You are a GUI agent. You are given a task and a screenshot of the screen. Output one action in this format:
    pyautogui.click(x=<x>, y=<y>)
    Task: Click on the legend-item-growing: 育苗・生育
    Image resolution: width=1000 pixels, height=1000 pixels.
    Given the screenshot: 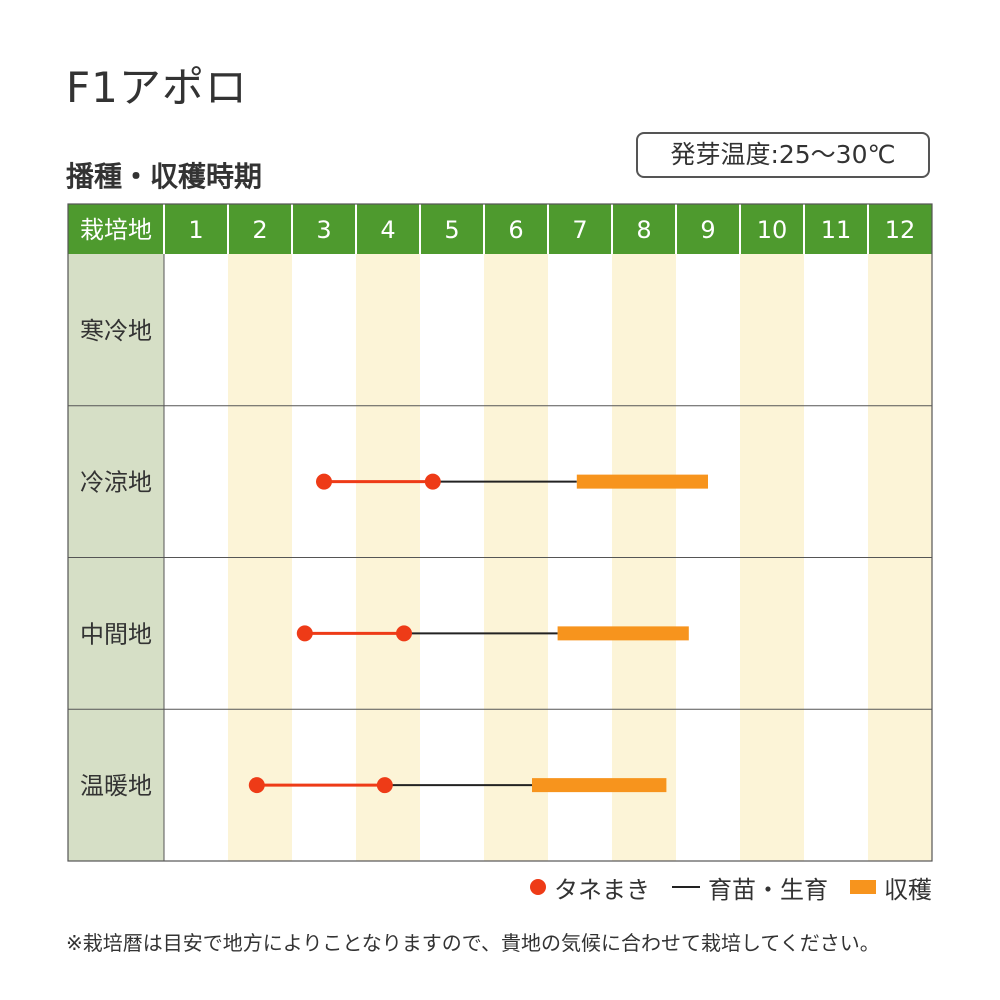 What is the action you would take?
    pyautogui.click(x=750, y=887)
    